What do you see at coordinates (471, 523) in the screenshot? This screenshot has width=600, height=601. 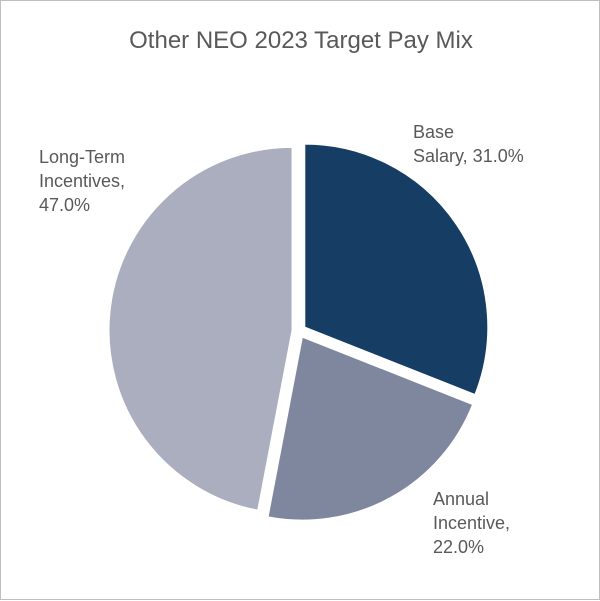 I see `data-label-annual-incentive: Annual Incentive, 22.0%` at bounding box center [471, 523].